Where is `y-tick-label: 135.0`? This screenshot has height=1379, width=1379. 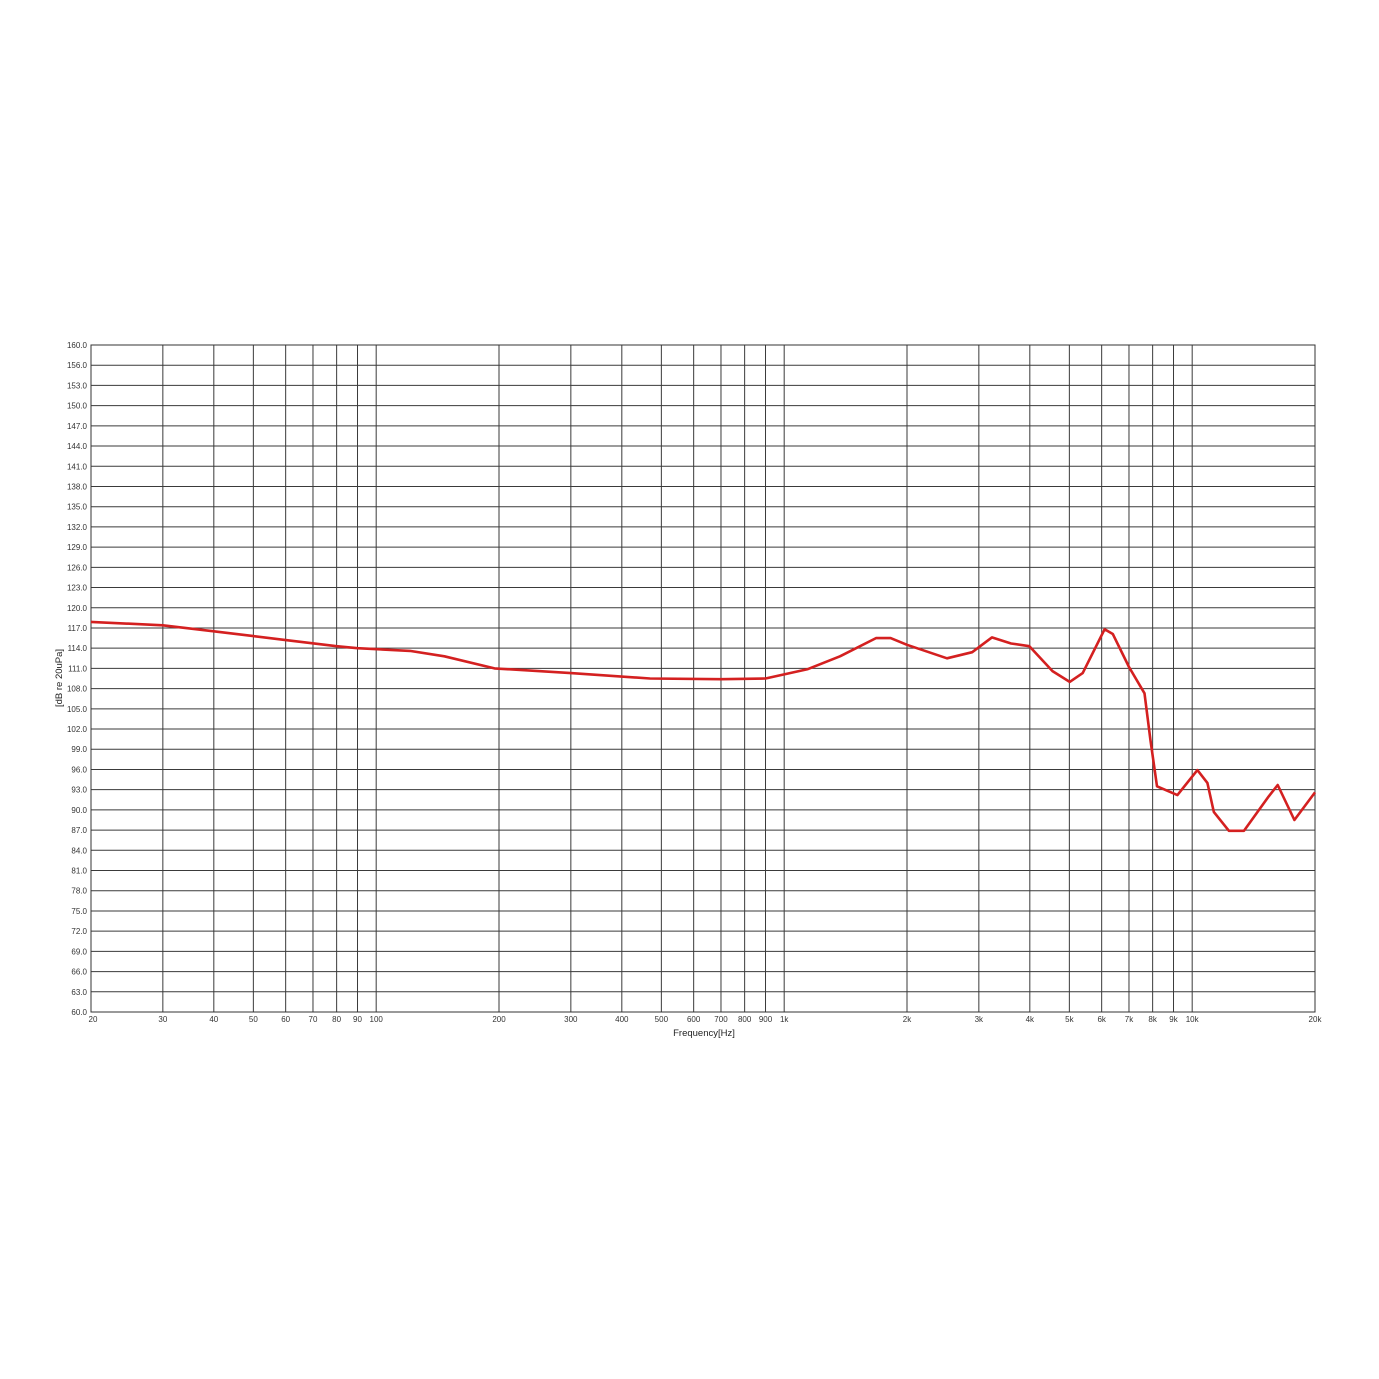 y-tick-label: 135.0 is located at coordinates (77, 507).